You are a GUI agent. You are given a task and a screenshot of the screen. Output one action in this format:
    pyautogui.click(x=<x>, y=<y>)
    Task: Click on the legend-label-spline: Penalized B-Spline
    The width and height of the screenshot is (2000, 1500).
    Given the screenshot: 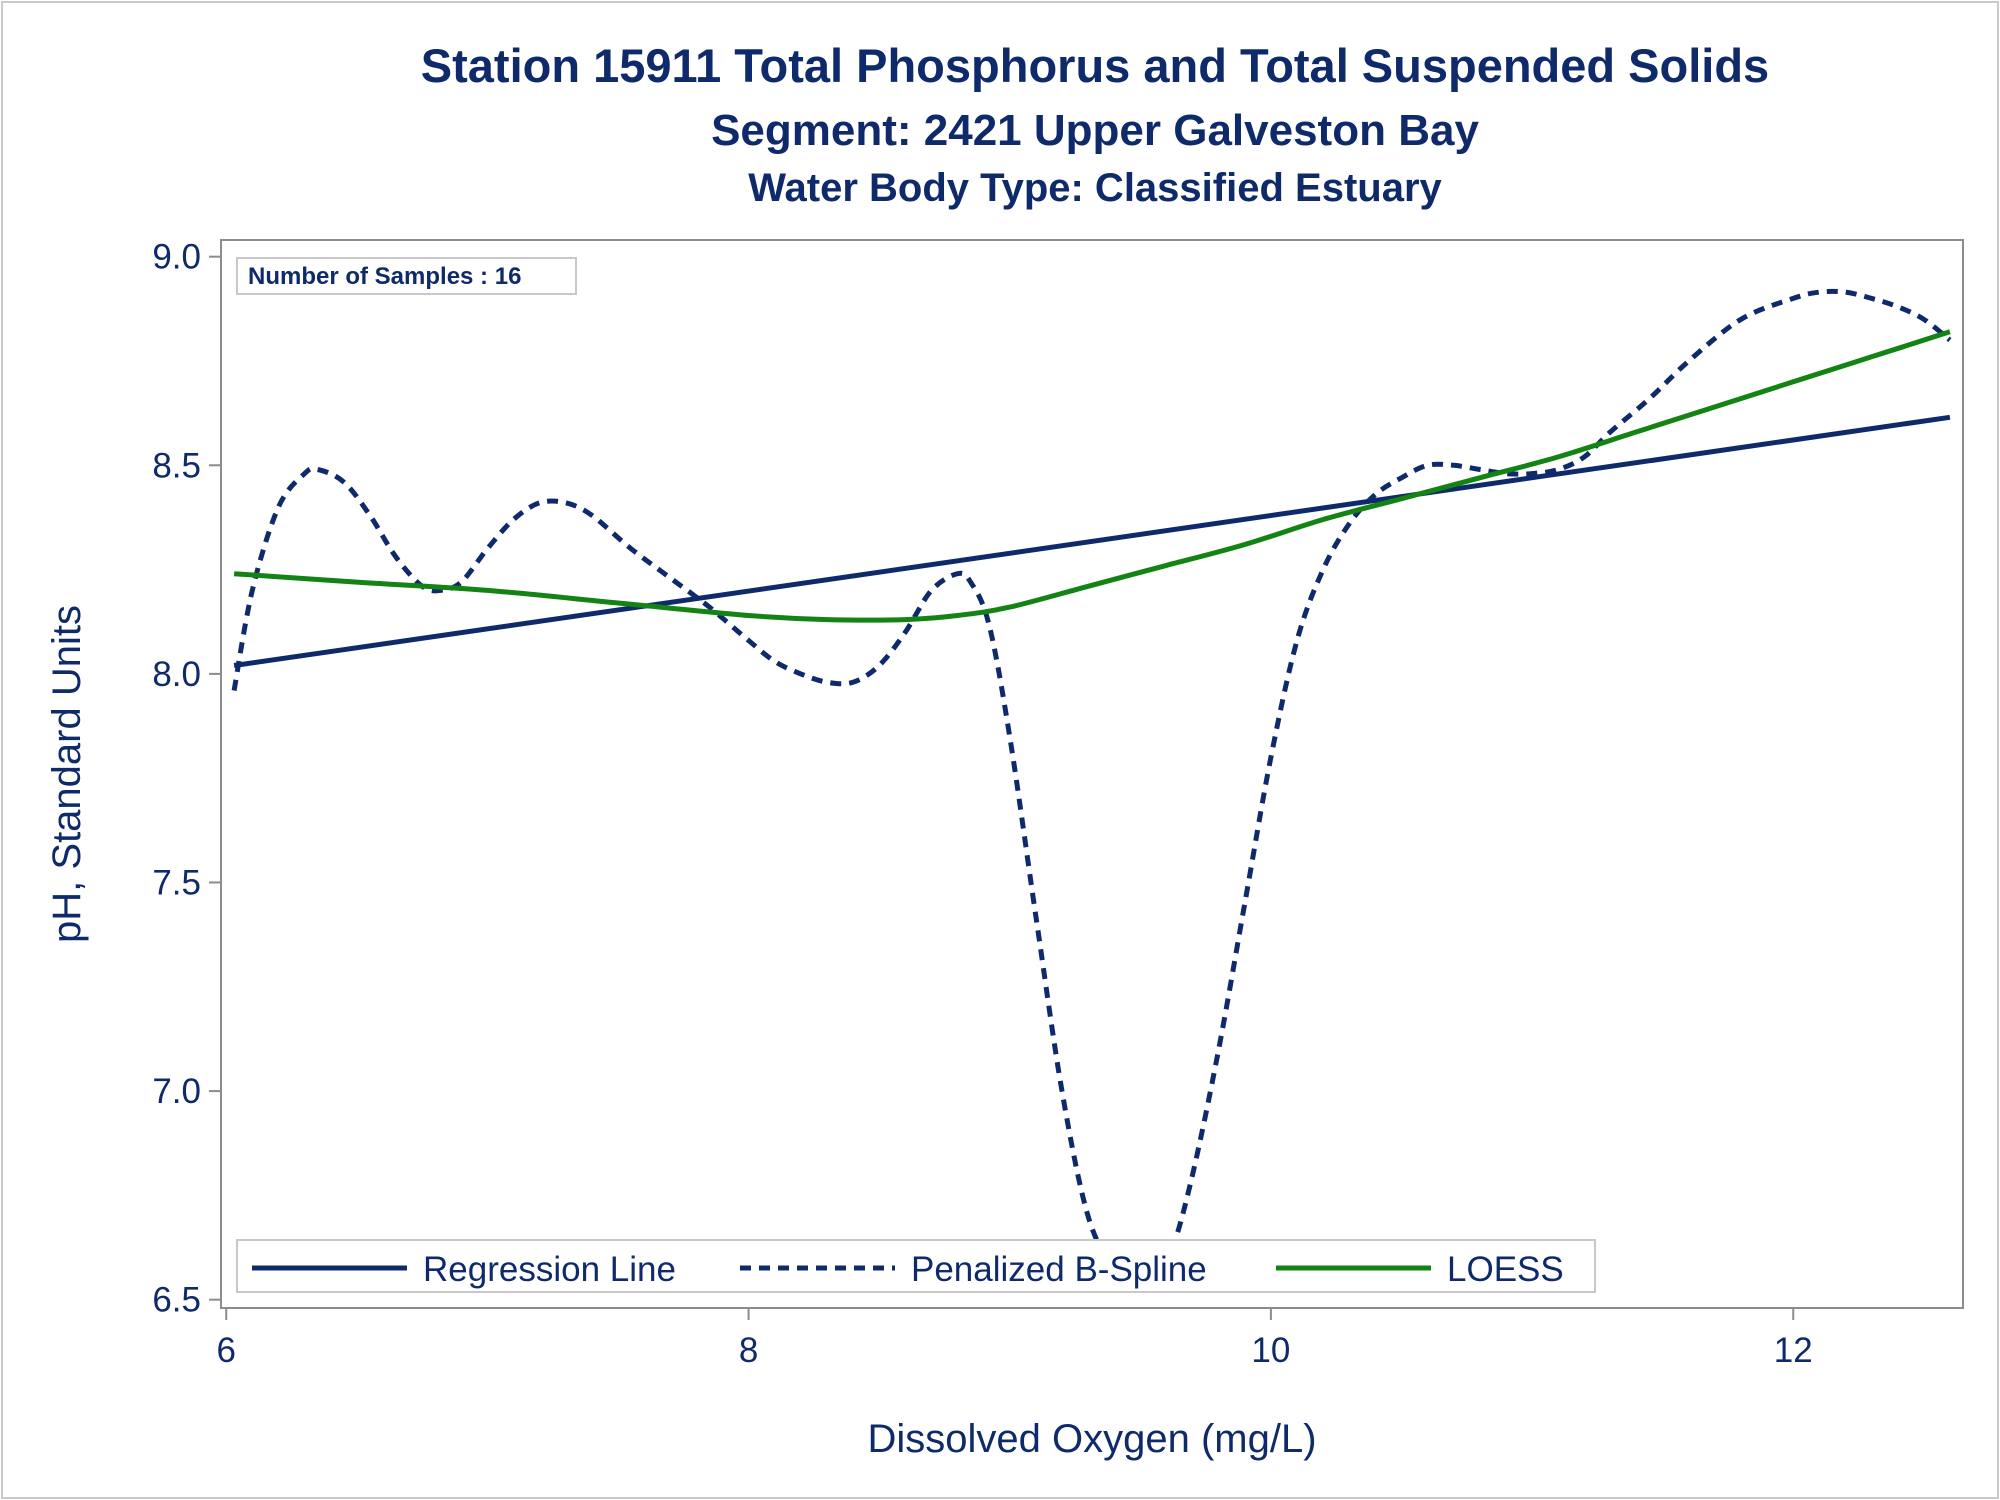 What is the action you would take?
    pyautogui.click(x=1059, y=1269)
    